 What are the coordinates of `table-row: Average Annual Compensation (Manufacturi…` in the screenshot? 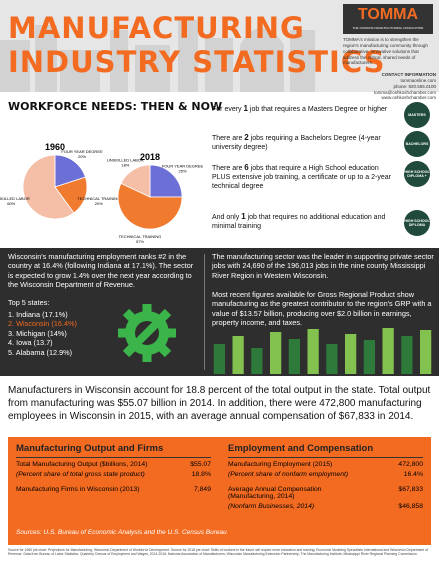 It's located at (325, 493).